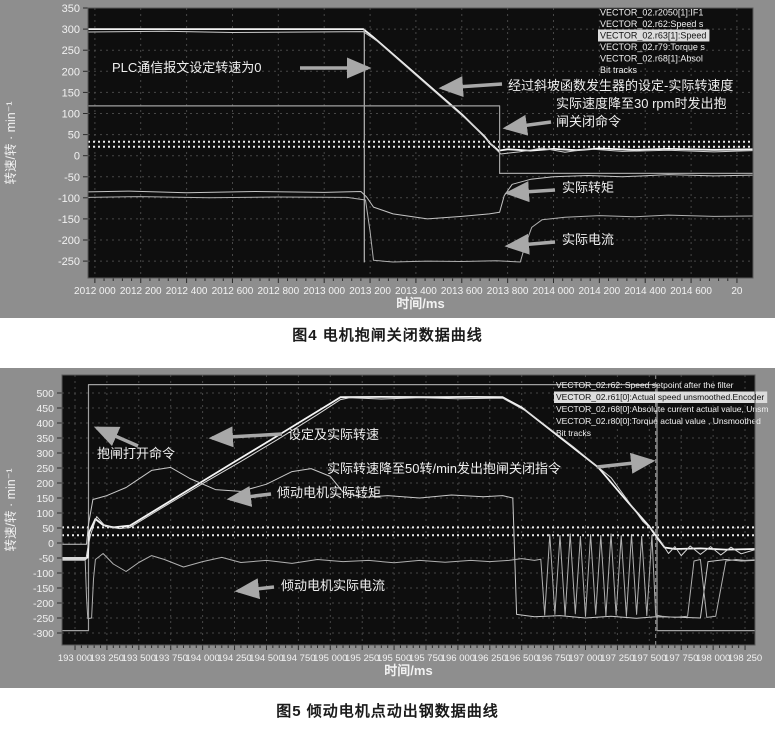 The height and width of the screenshot is (730, 775). What do you see at coordinates (652, 47) in the screenshot?
I see `legend-item: VECTOR_02.r79:Torque s` at bounding box center [652, 47].